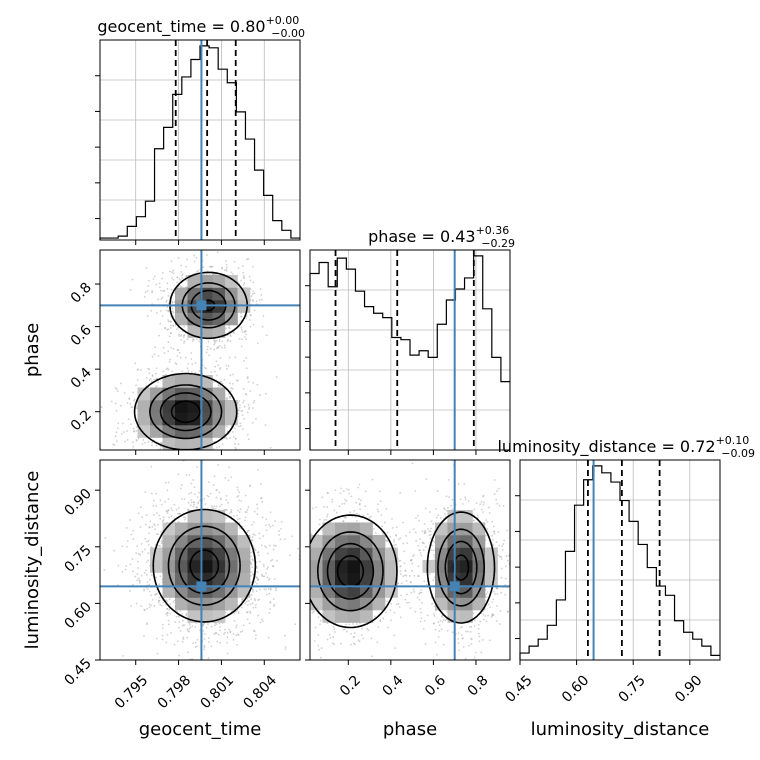  I want to click on title-minus: −0.09, so click(738, 453).